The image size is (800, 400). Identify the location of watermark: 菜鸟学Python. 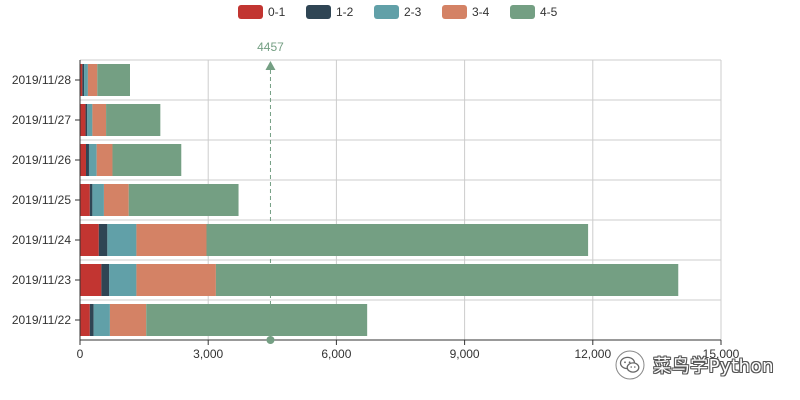
(694, 365).